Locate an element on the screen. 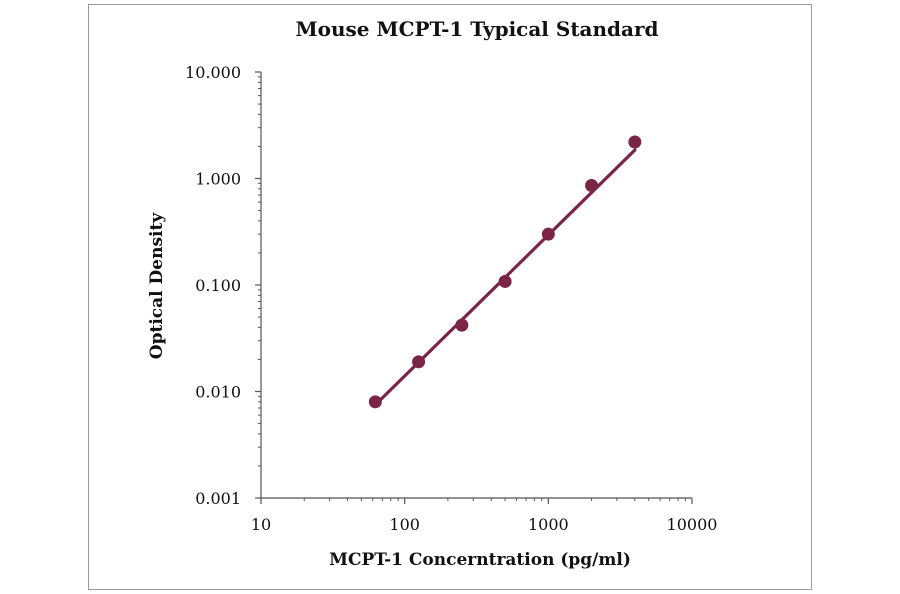 The image size is (900, 594). y-tick-label: 0.100 is located at coordinates (218, 285).